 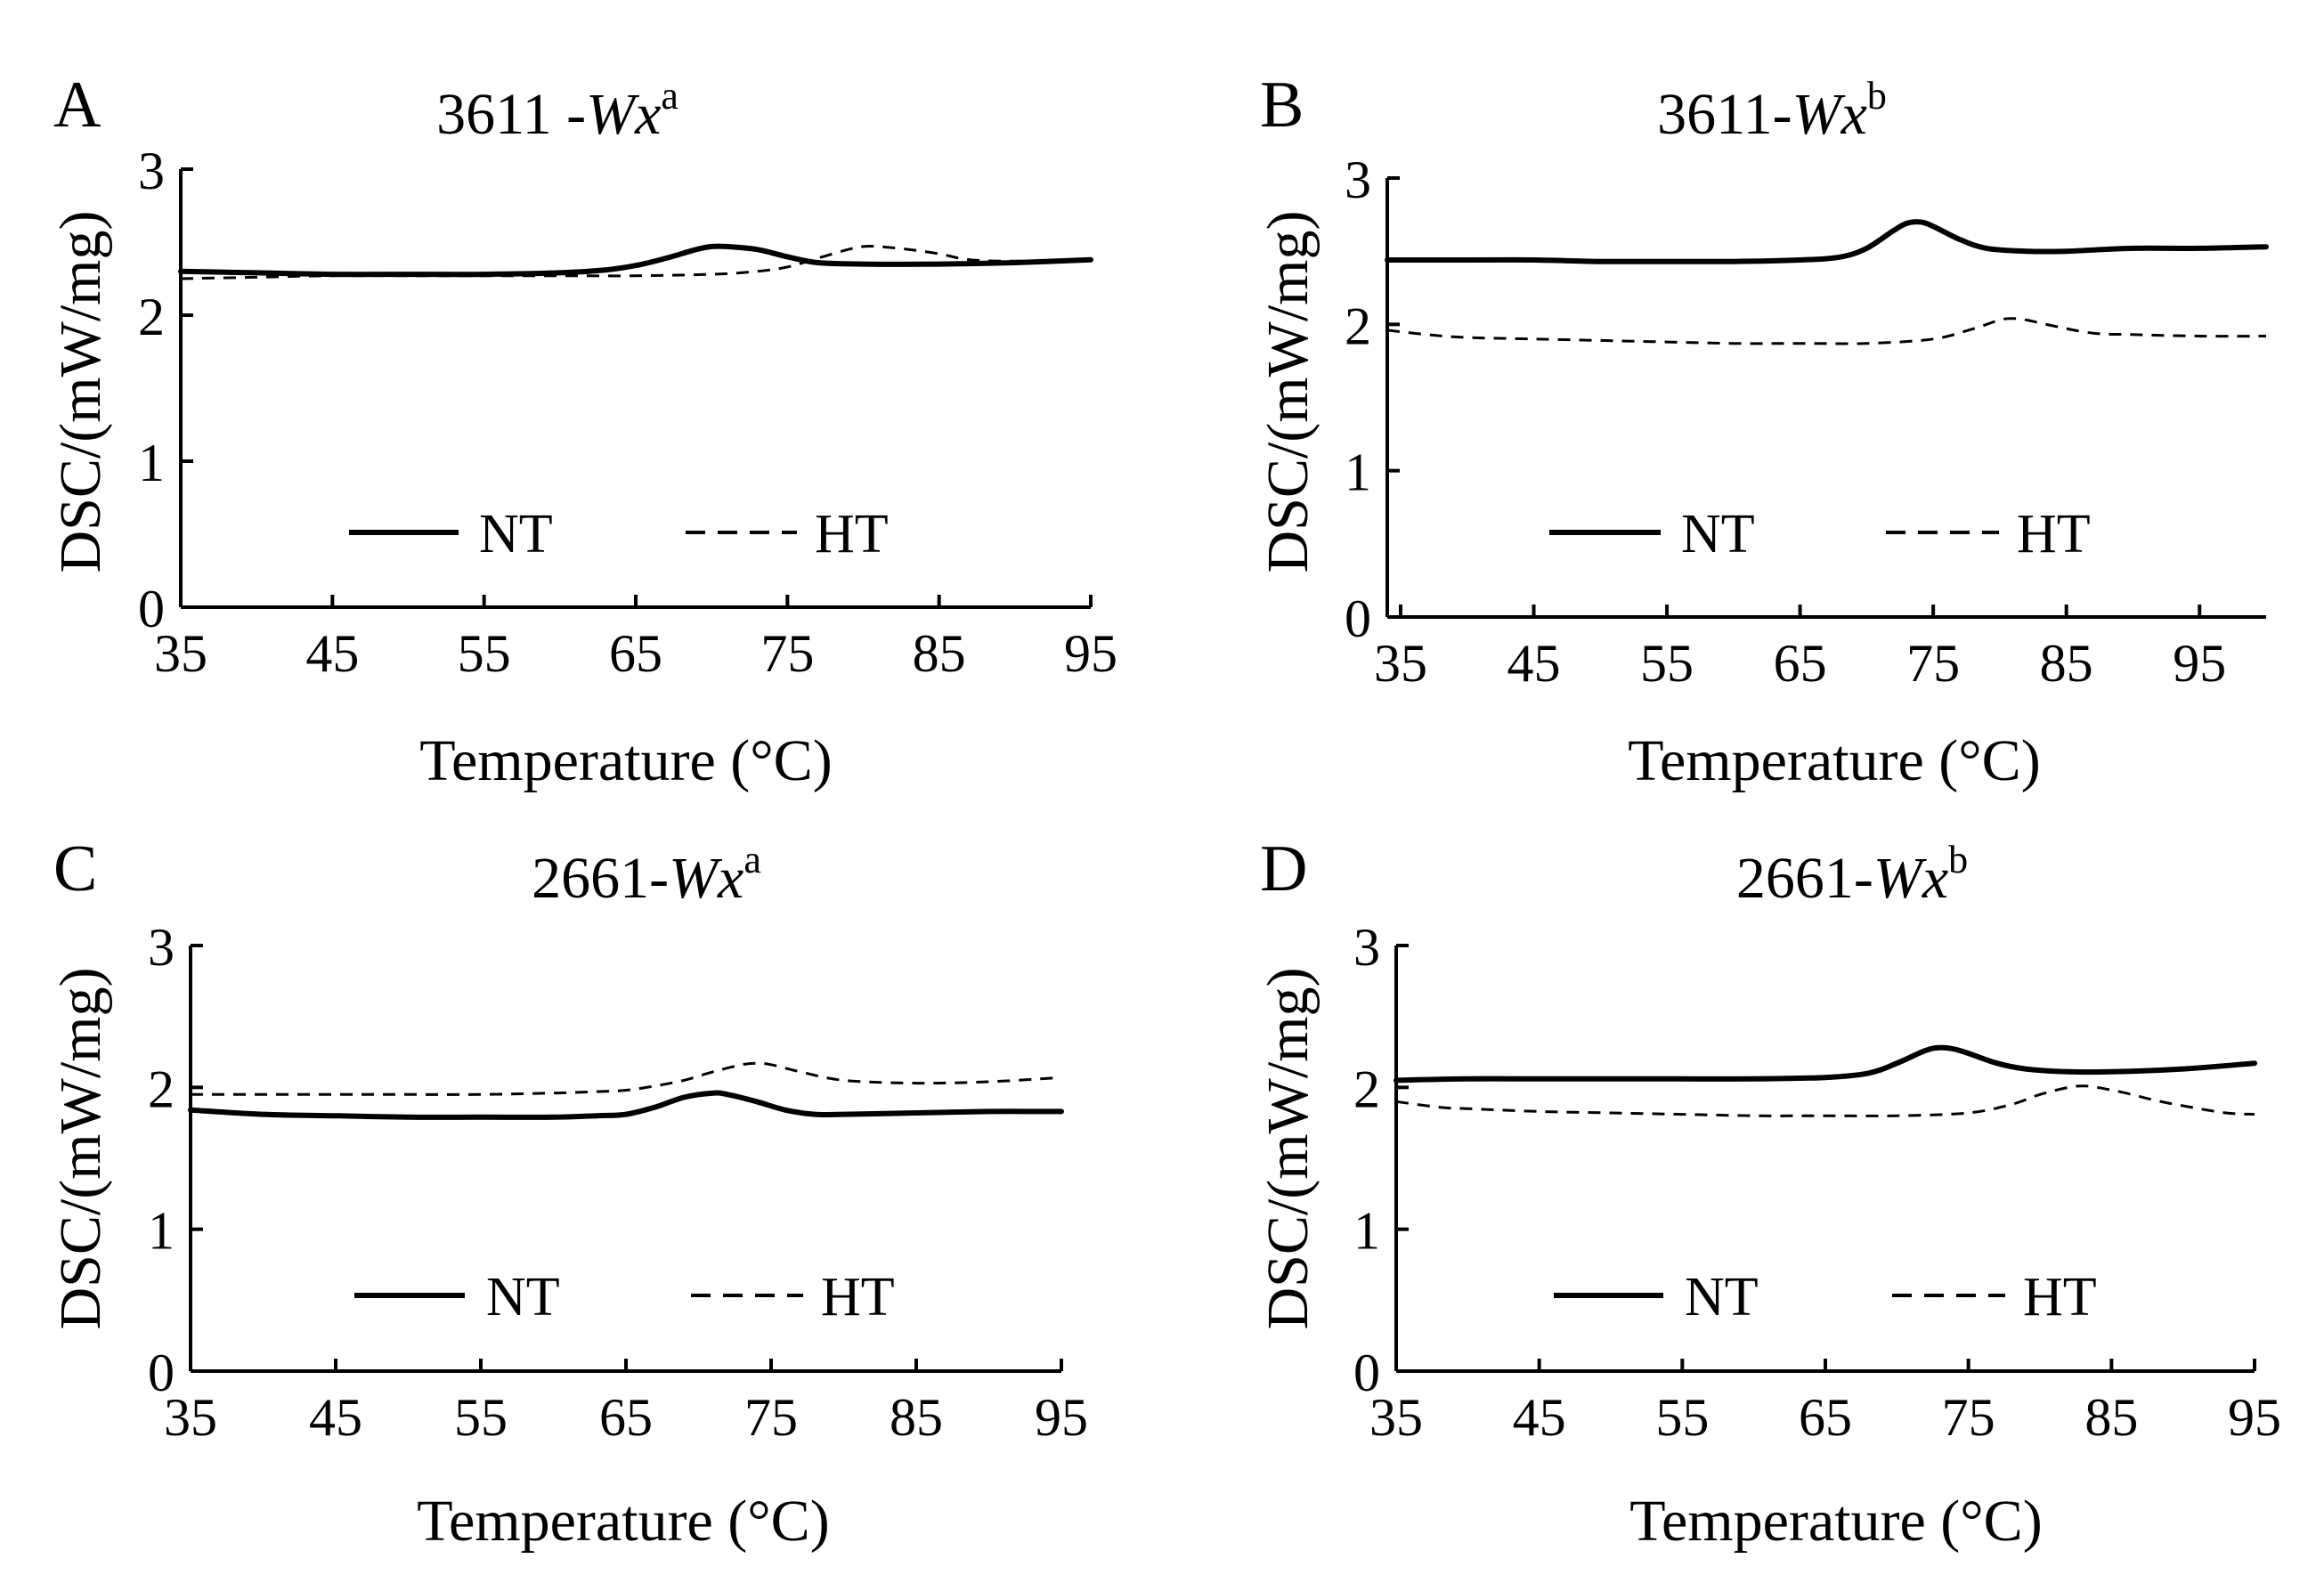 What do you see at coordinates (1534, 663) in the screenshot?
I see `x-tick-label-b-45: 45` at bounding box center [1534, 663].